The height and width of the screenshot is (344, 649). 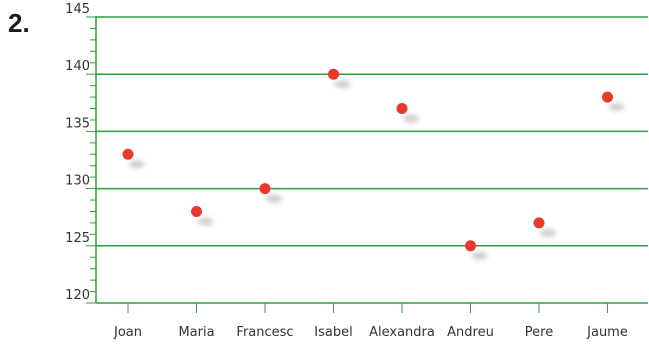 I want to click on x-tick-label: Alexandra, so click(x=402, y=332).